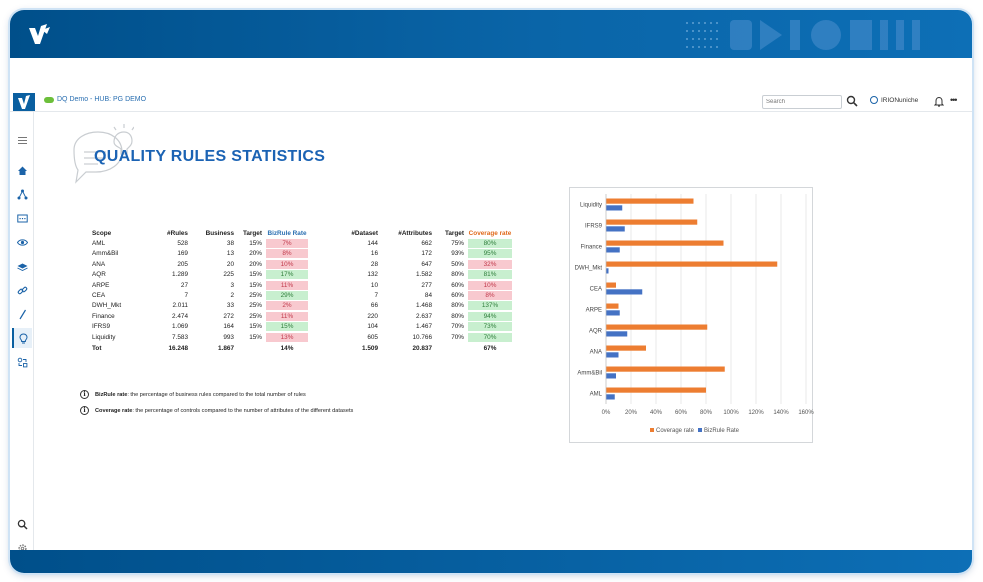 Image resolution: width=983 pixels, height=582 pixels. I want to click on transform-icon, so click(22, 362).